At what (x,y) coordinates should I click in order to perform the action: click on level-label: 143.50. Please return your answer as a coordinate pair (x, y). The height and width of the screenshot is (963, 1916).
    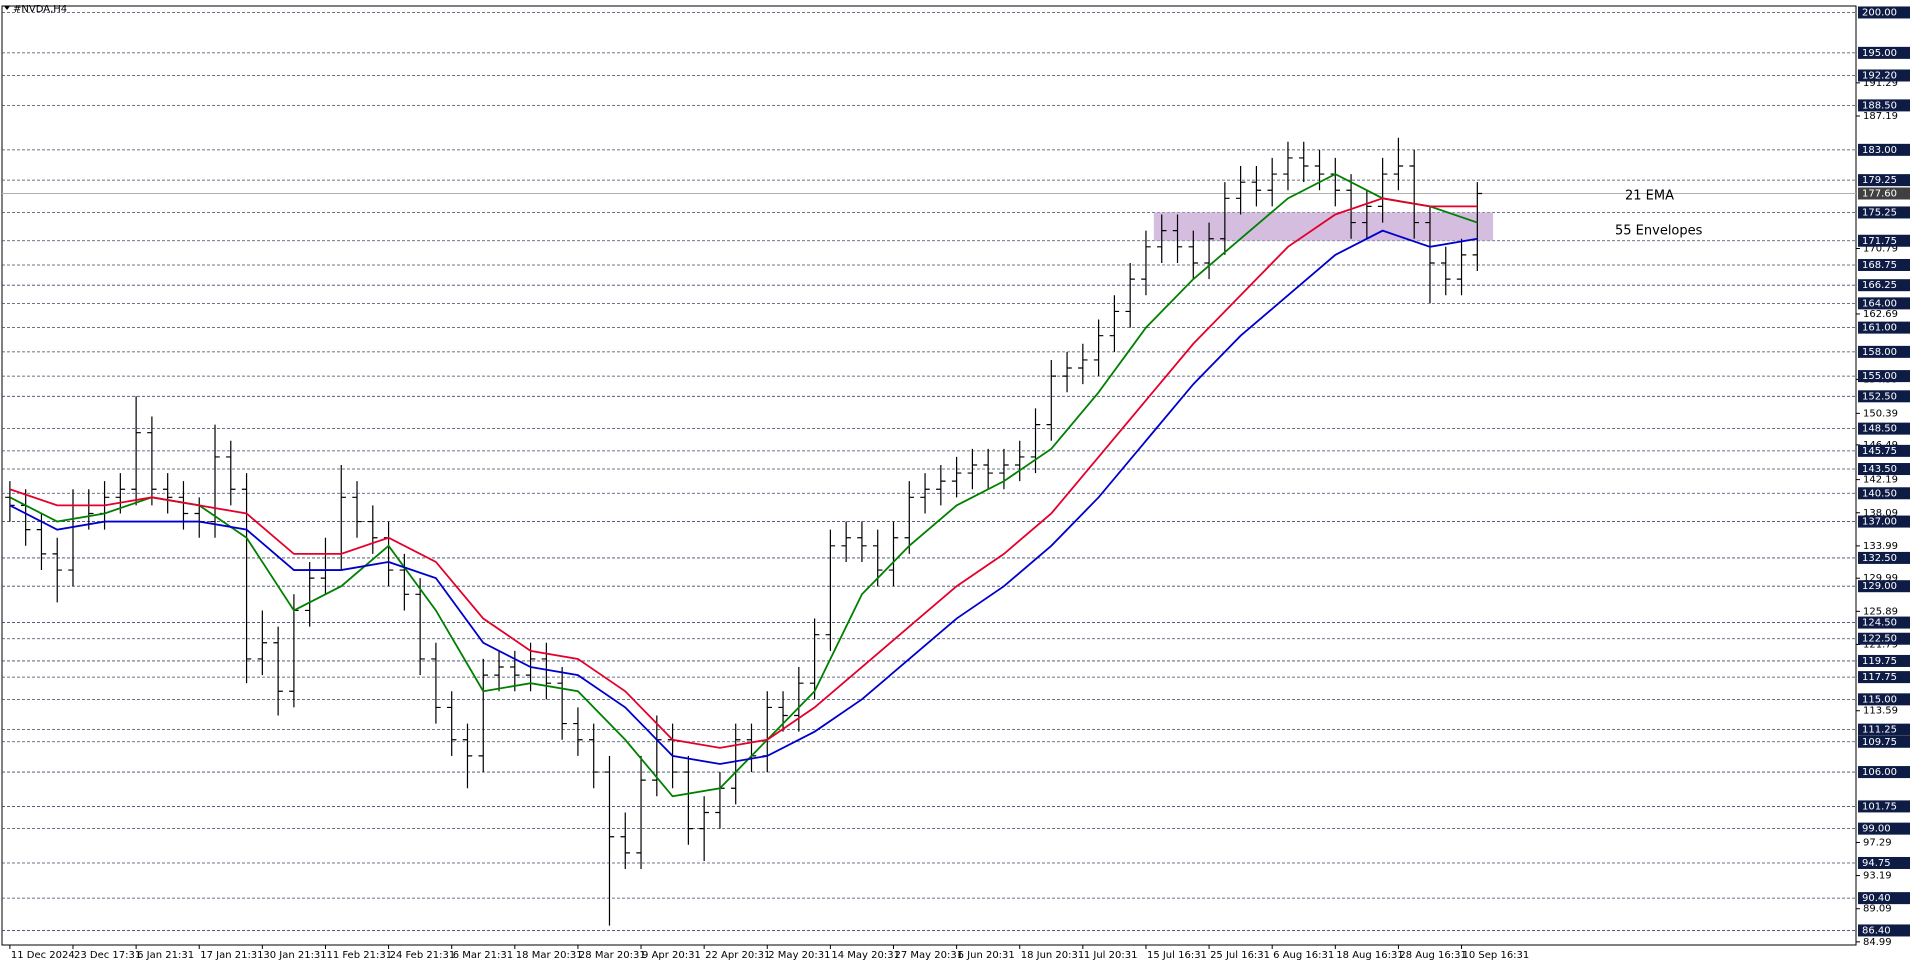
    Looking at the image, I should click on (1879, 469).